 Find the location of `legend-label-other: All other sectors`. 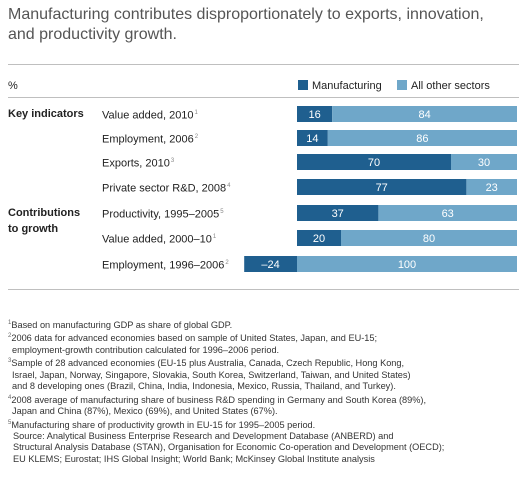

legend-label-other: All other sectors is located at coordinates (450, 86).